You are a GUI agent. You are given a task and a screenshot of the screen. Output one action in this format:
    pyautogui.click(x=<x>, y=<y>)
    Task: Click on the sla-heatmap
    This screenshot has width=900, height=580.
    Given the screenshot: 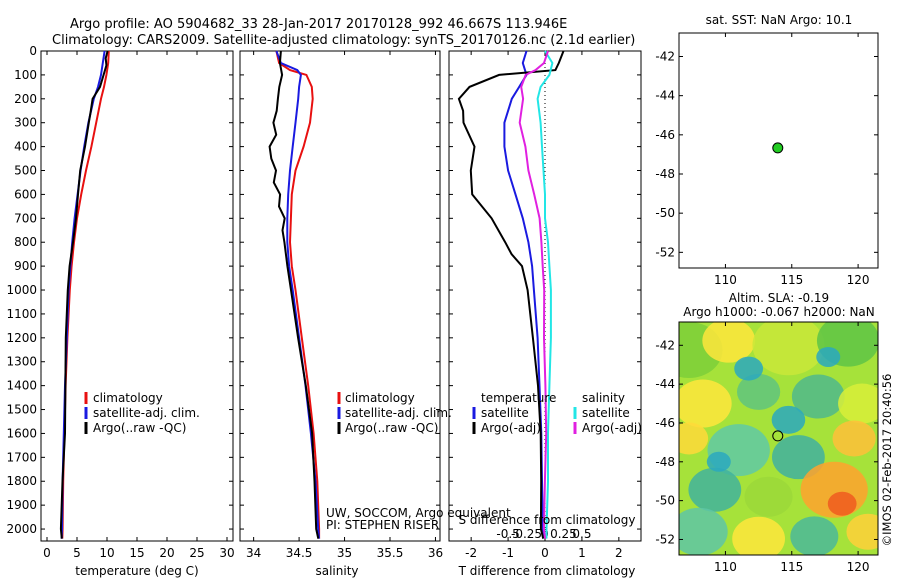 What is the action you would take?
    pyautogui.click(x=778, y=438)
    